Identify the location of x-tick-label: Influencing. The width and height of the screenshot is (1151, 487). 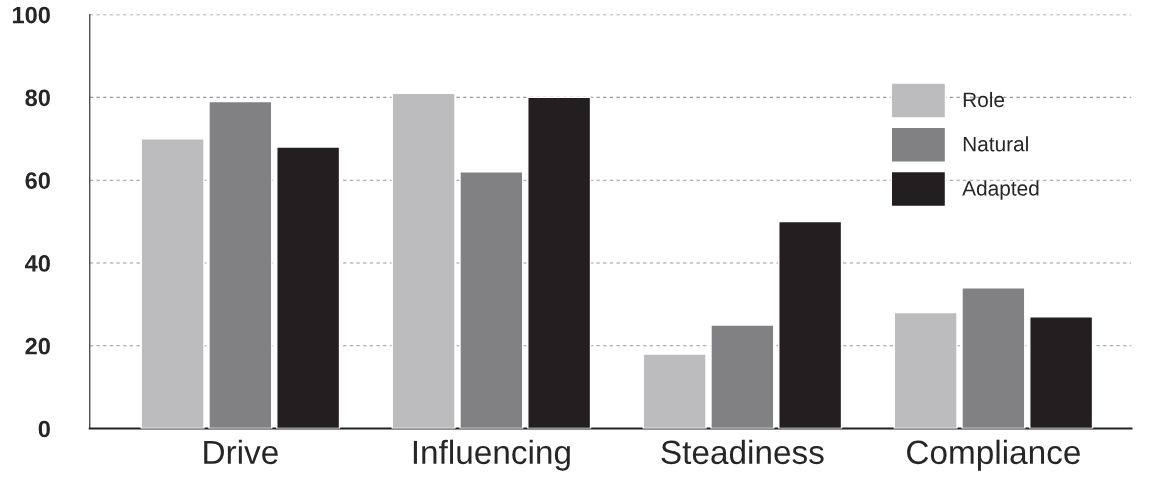
(491, 455).